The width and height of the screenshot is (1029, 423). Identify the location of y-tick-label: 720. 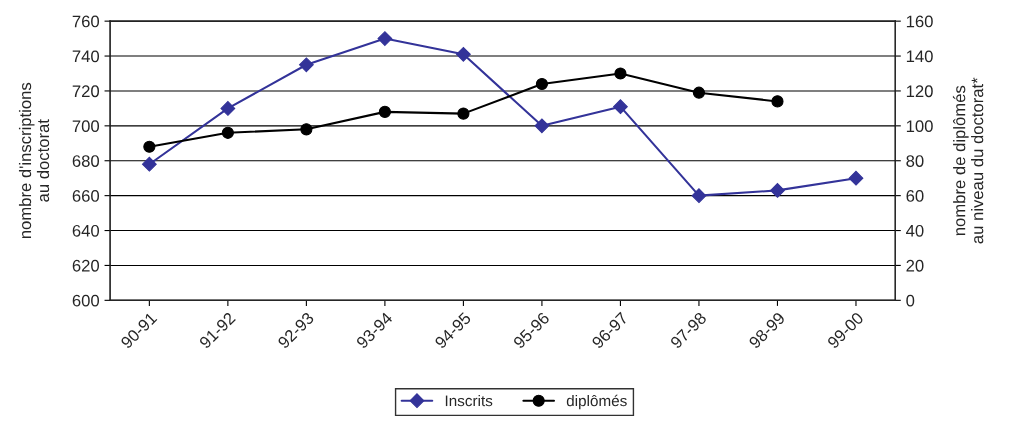
(86, 91).